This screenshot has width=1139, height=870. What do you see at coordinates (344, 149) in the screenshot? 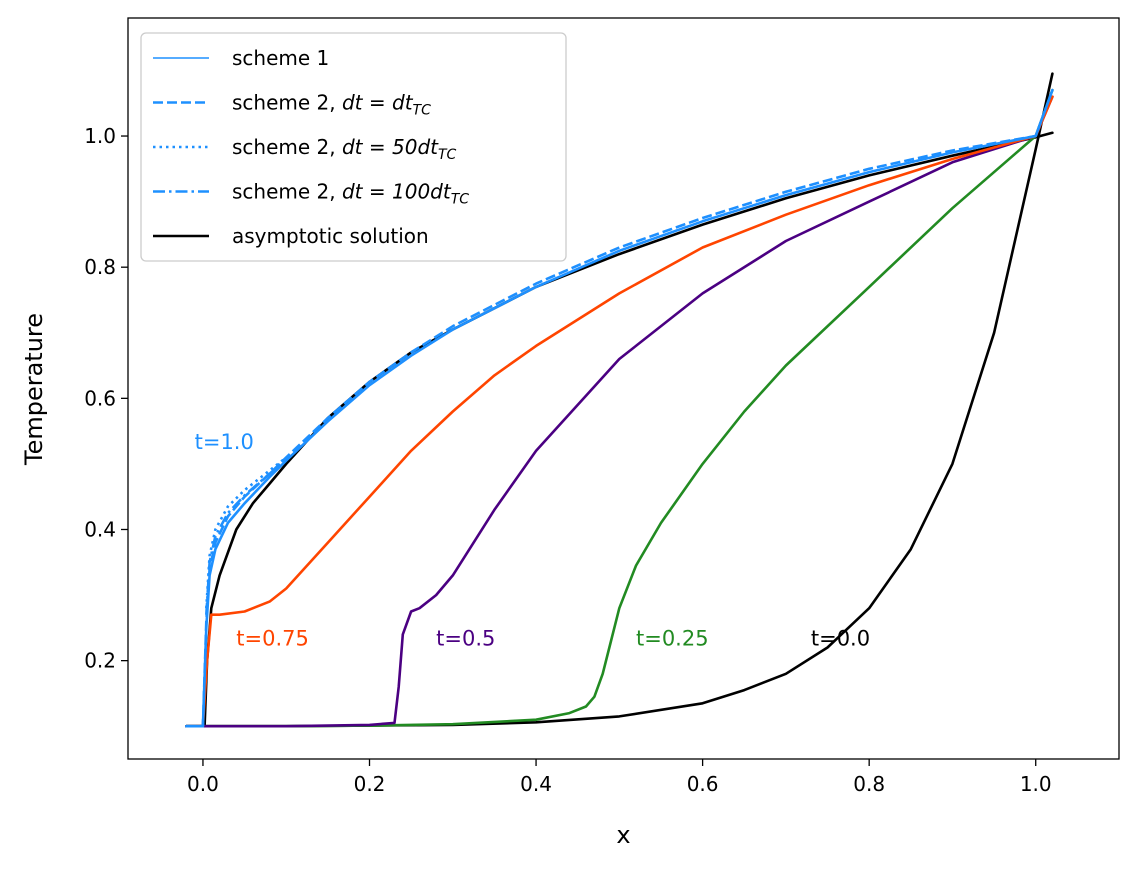
I see `legend-label: scheme 2, dt = 50dtTC` at bounding box center [344, 149].